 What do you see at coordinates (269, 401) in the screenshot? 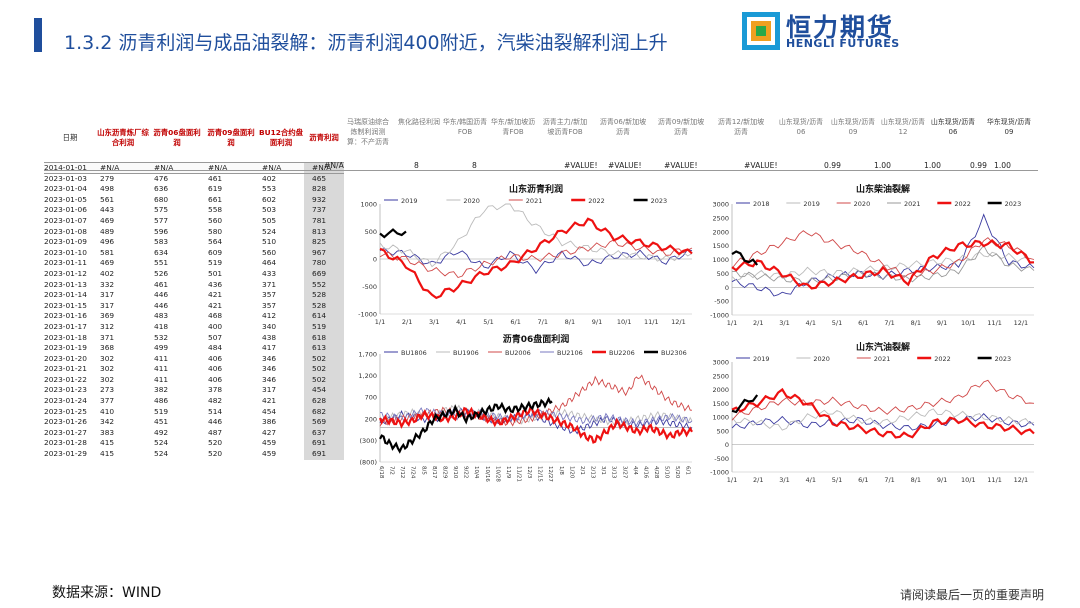
I see `table-cell: 421` at bounding box center [269, 401].